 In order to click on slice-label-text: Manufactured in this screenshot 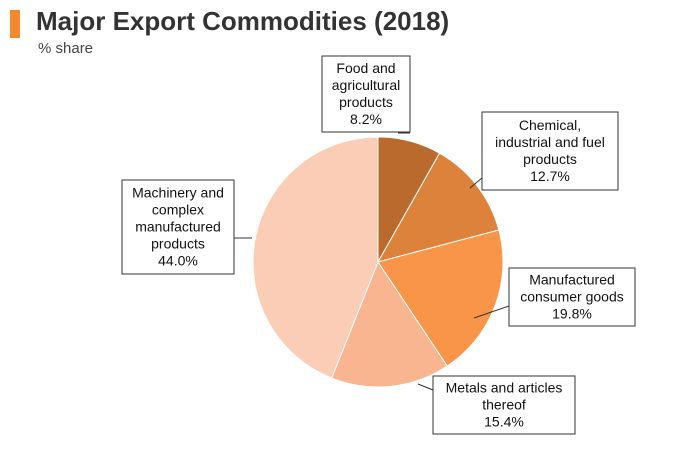, I will do `click(572, 280)`.